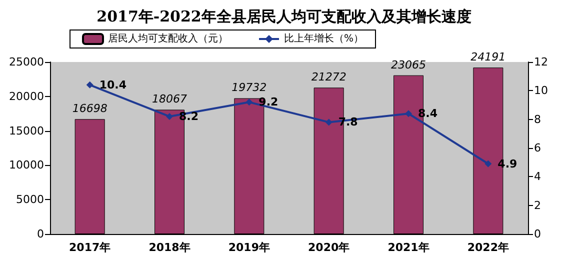 The height and width of the screenshot is (276, 568). I want to click on x-tick-label: 2020年, so click(329, 247).